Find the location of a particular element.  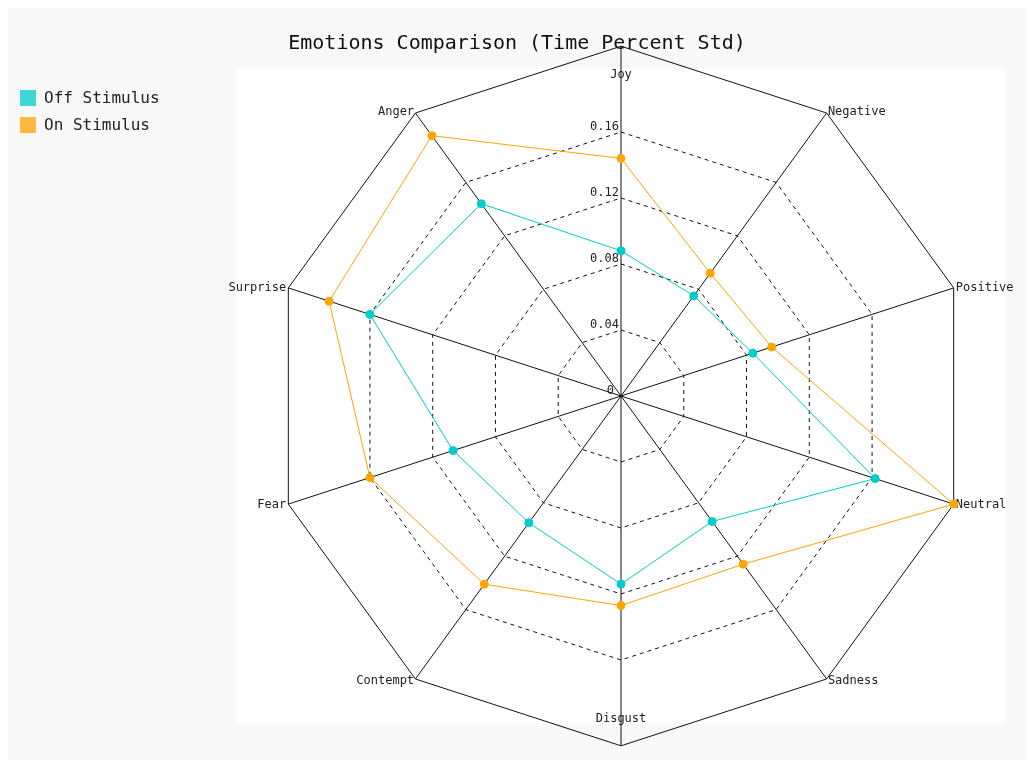

spoke-label: Surprise is located at coordinates (257, 286).